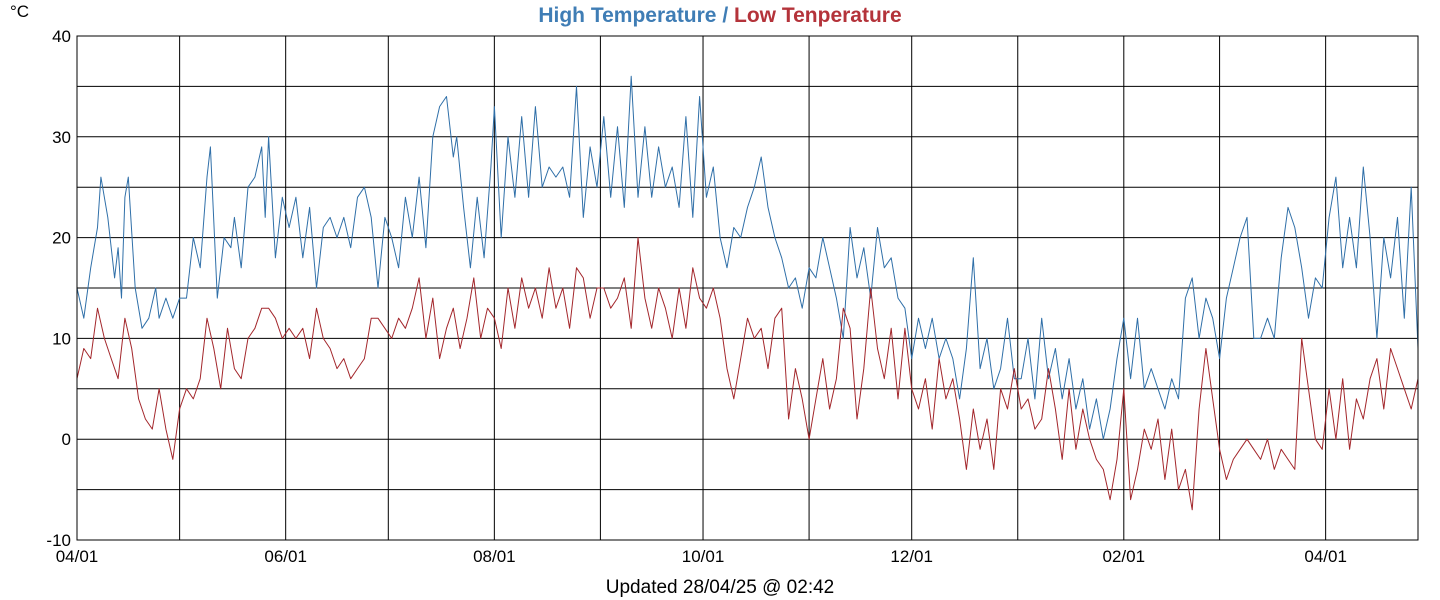 The image size is (1440, 600). What do you see at coordinates (61, 137) in the screenshot?
I see `y-tick-label: 30` at bounding box center [61, 137].